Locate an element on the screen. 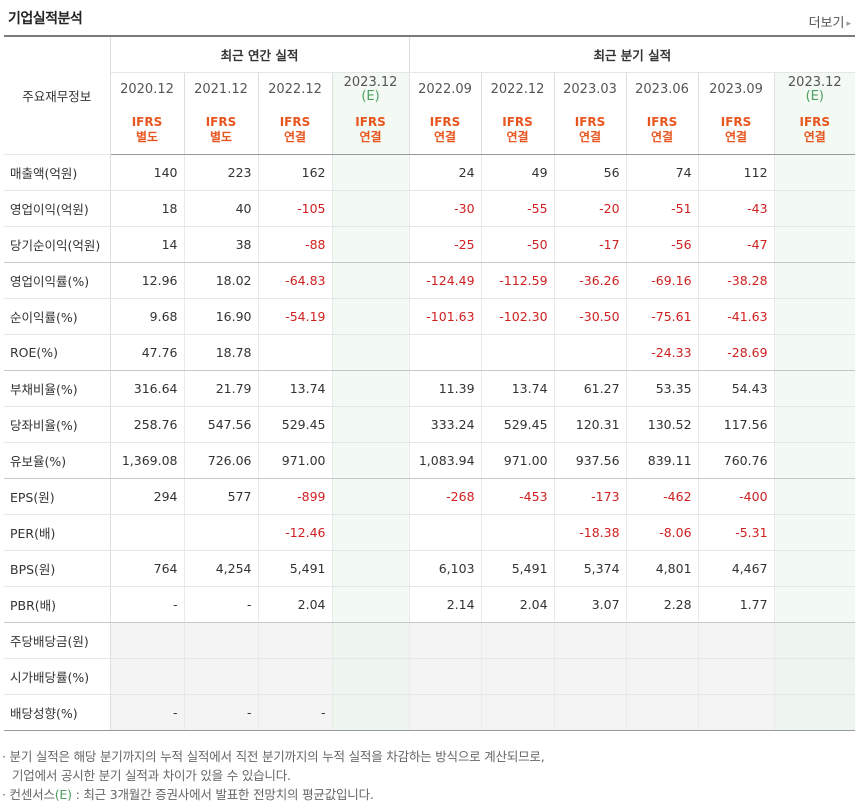 This screenshot has height=811, width=857. more-link: 더보기 ▸ is located at coordinates (830, 21).